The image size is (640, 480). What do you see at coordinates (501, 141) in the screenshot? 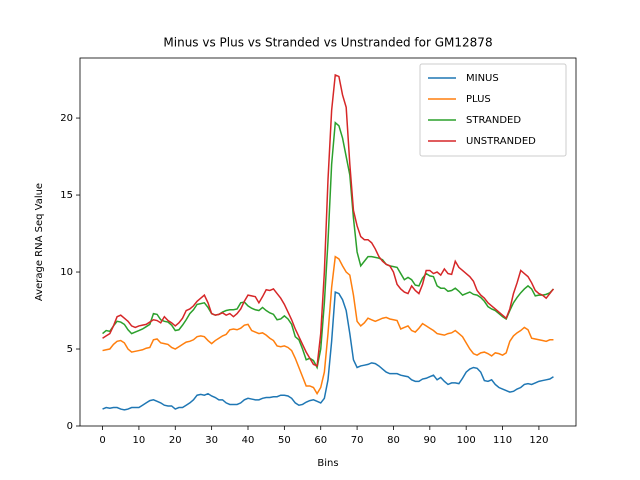
I see `legend-label: UNSTRANDED` at bounding box center [501, 141].